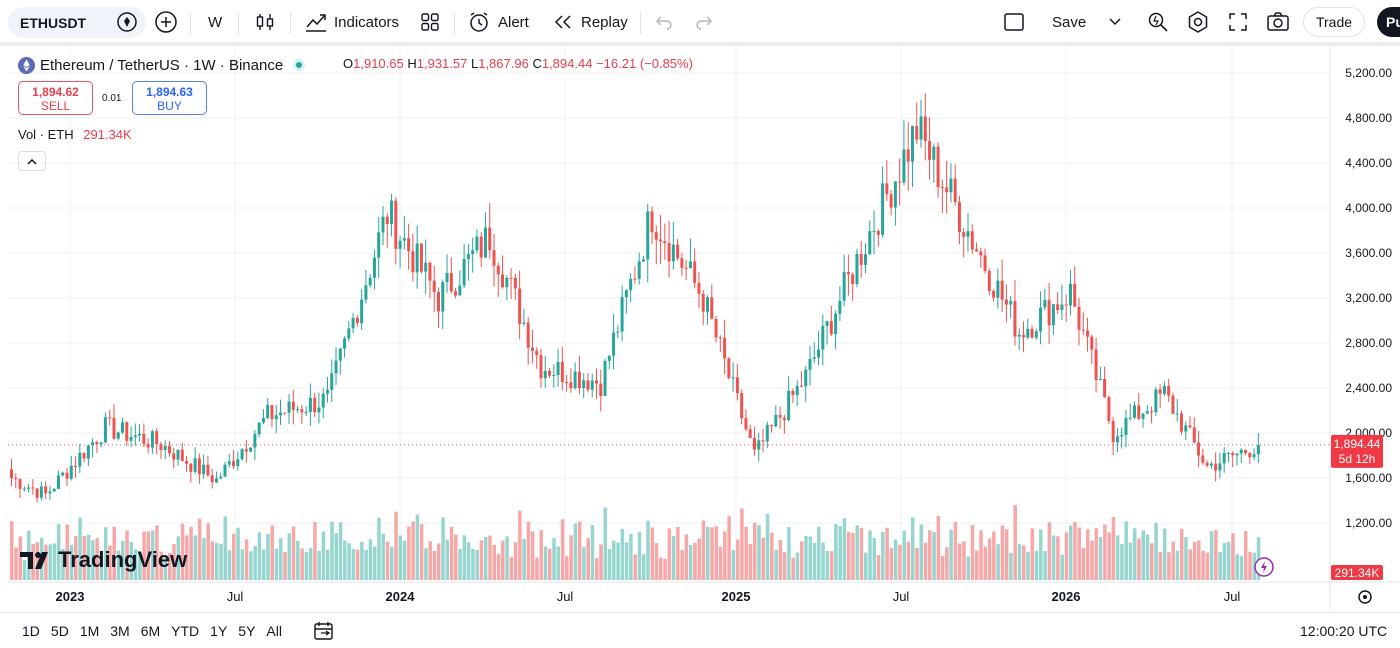 The image size is (1400, 648). Describe the element at coordinates (75, 134) in the screenshot. I see `volume-legend: Vol · ETH 291.34K` at that location.